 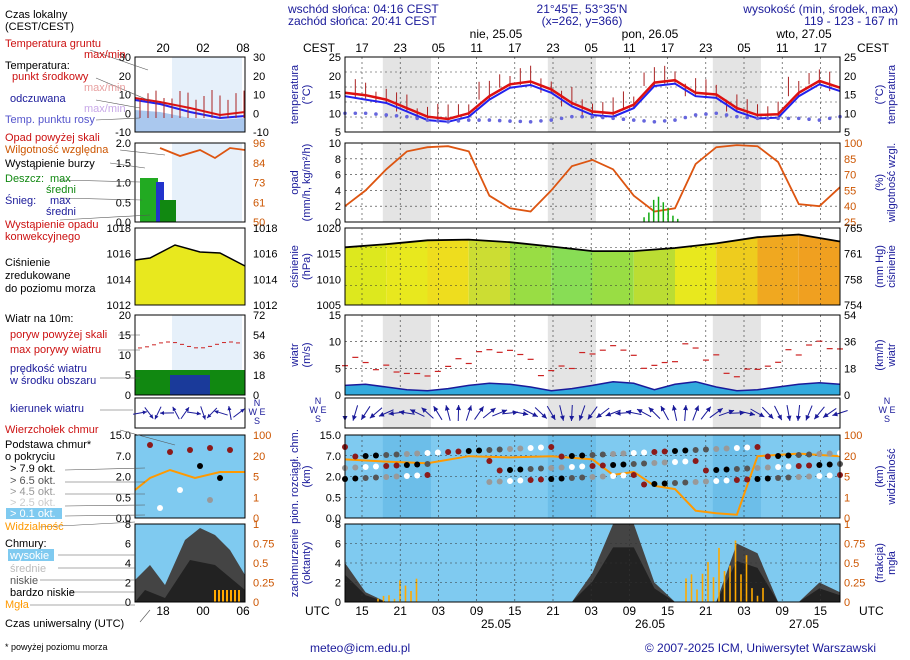 I want to click on pressure-fill, so click(x=572, y=275).